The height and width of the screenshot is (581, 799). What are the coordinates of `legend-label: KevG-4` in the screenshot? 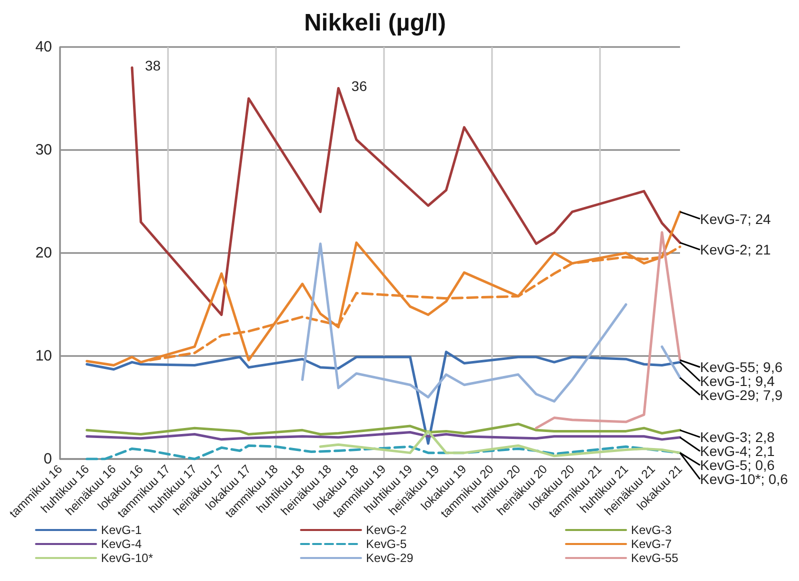 It's located at (121, 544).